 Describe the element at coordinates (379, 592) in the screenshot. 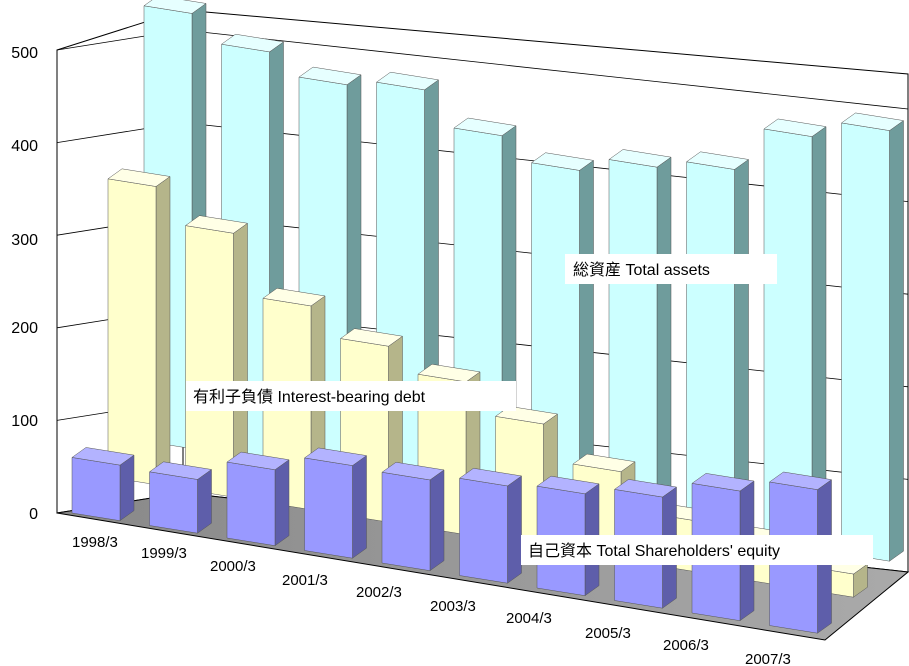

I see `x-tick-label: 2002/3` at that location.